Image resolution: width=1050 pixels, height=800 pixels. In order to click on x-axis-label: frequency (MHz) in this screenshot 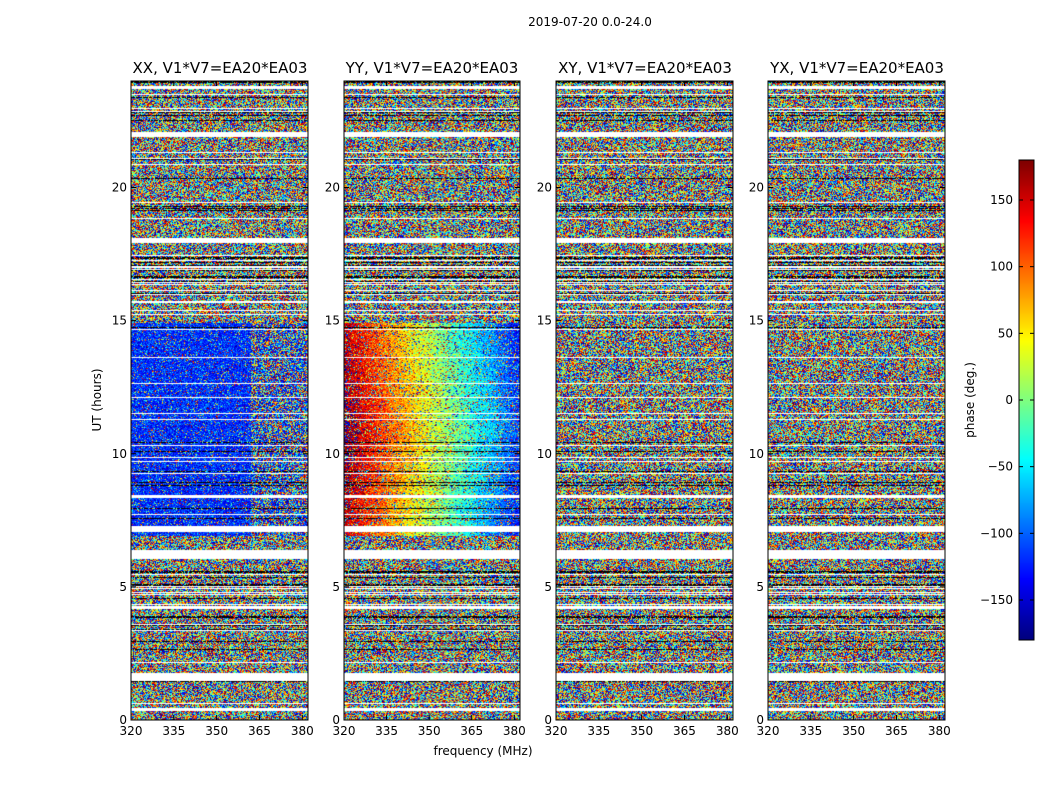, I will do `click(482, 751)`.